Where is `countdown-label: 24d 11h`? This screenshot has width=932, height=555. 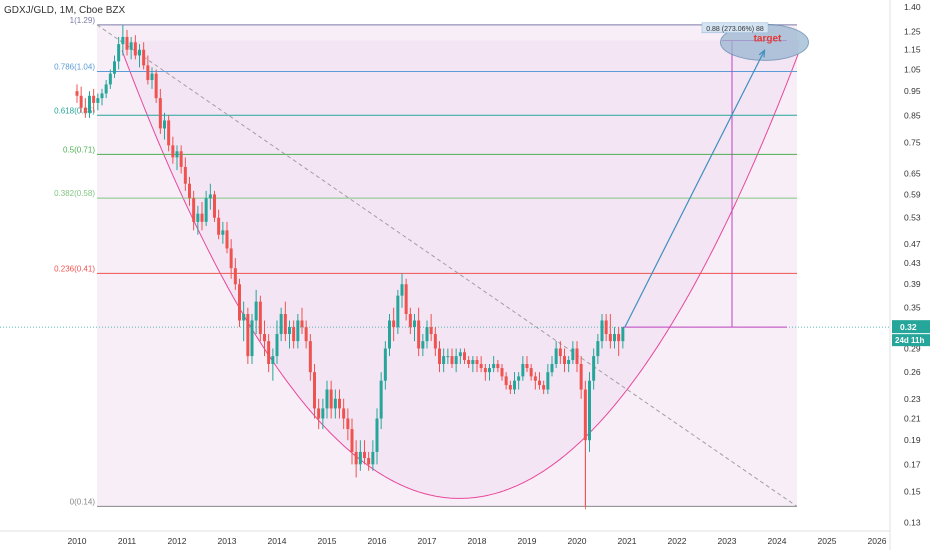
countdown-label: 24d 11h is located at coordinates (909, 340).